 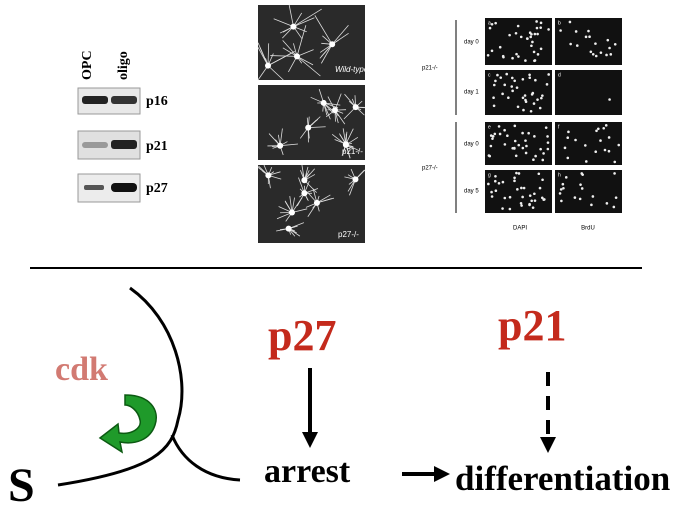 What do you see at coordinates (588, 41) in the screenshot?
I see `fluorescence-panel: b` at bounding box center [588, 41].